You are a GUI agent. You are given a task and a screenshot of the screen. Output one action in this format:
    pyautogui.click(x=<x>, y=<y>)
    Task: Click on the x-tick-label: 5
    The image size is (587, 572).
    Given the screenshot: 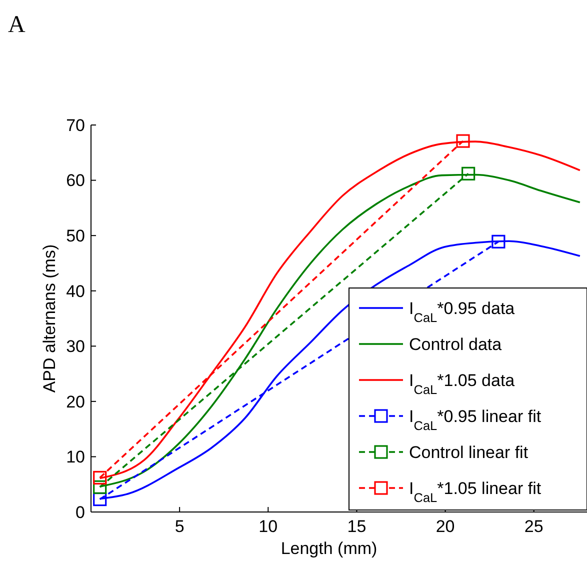 What is the action you would take?
    pyautogui.click(x=179, y=526)
    